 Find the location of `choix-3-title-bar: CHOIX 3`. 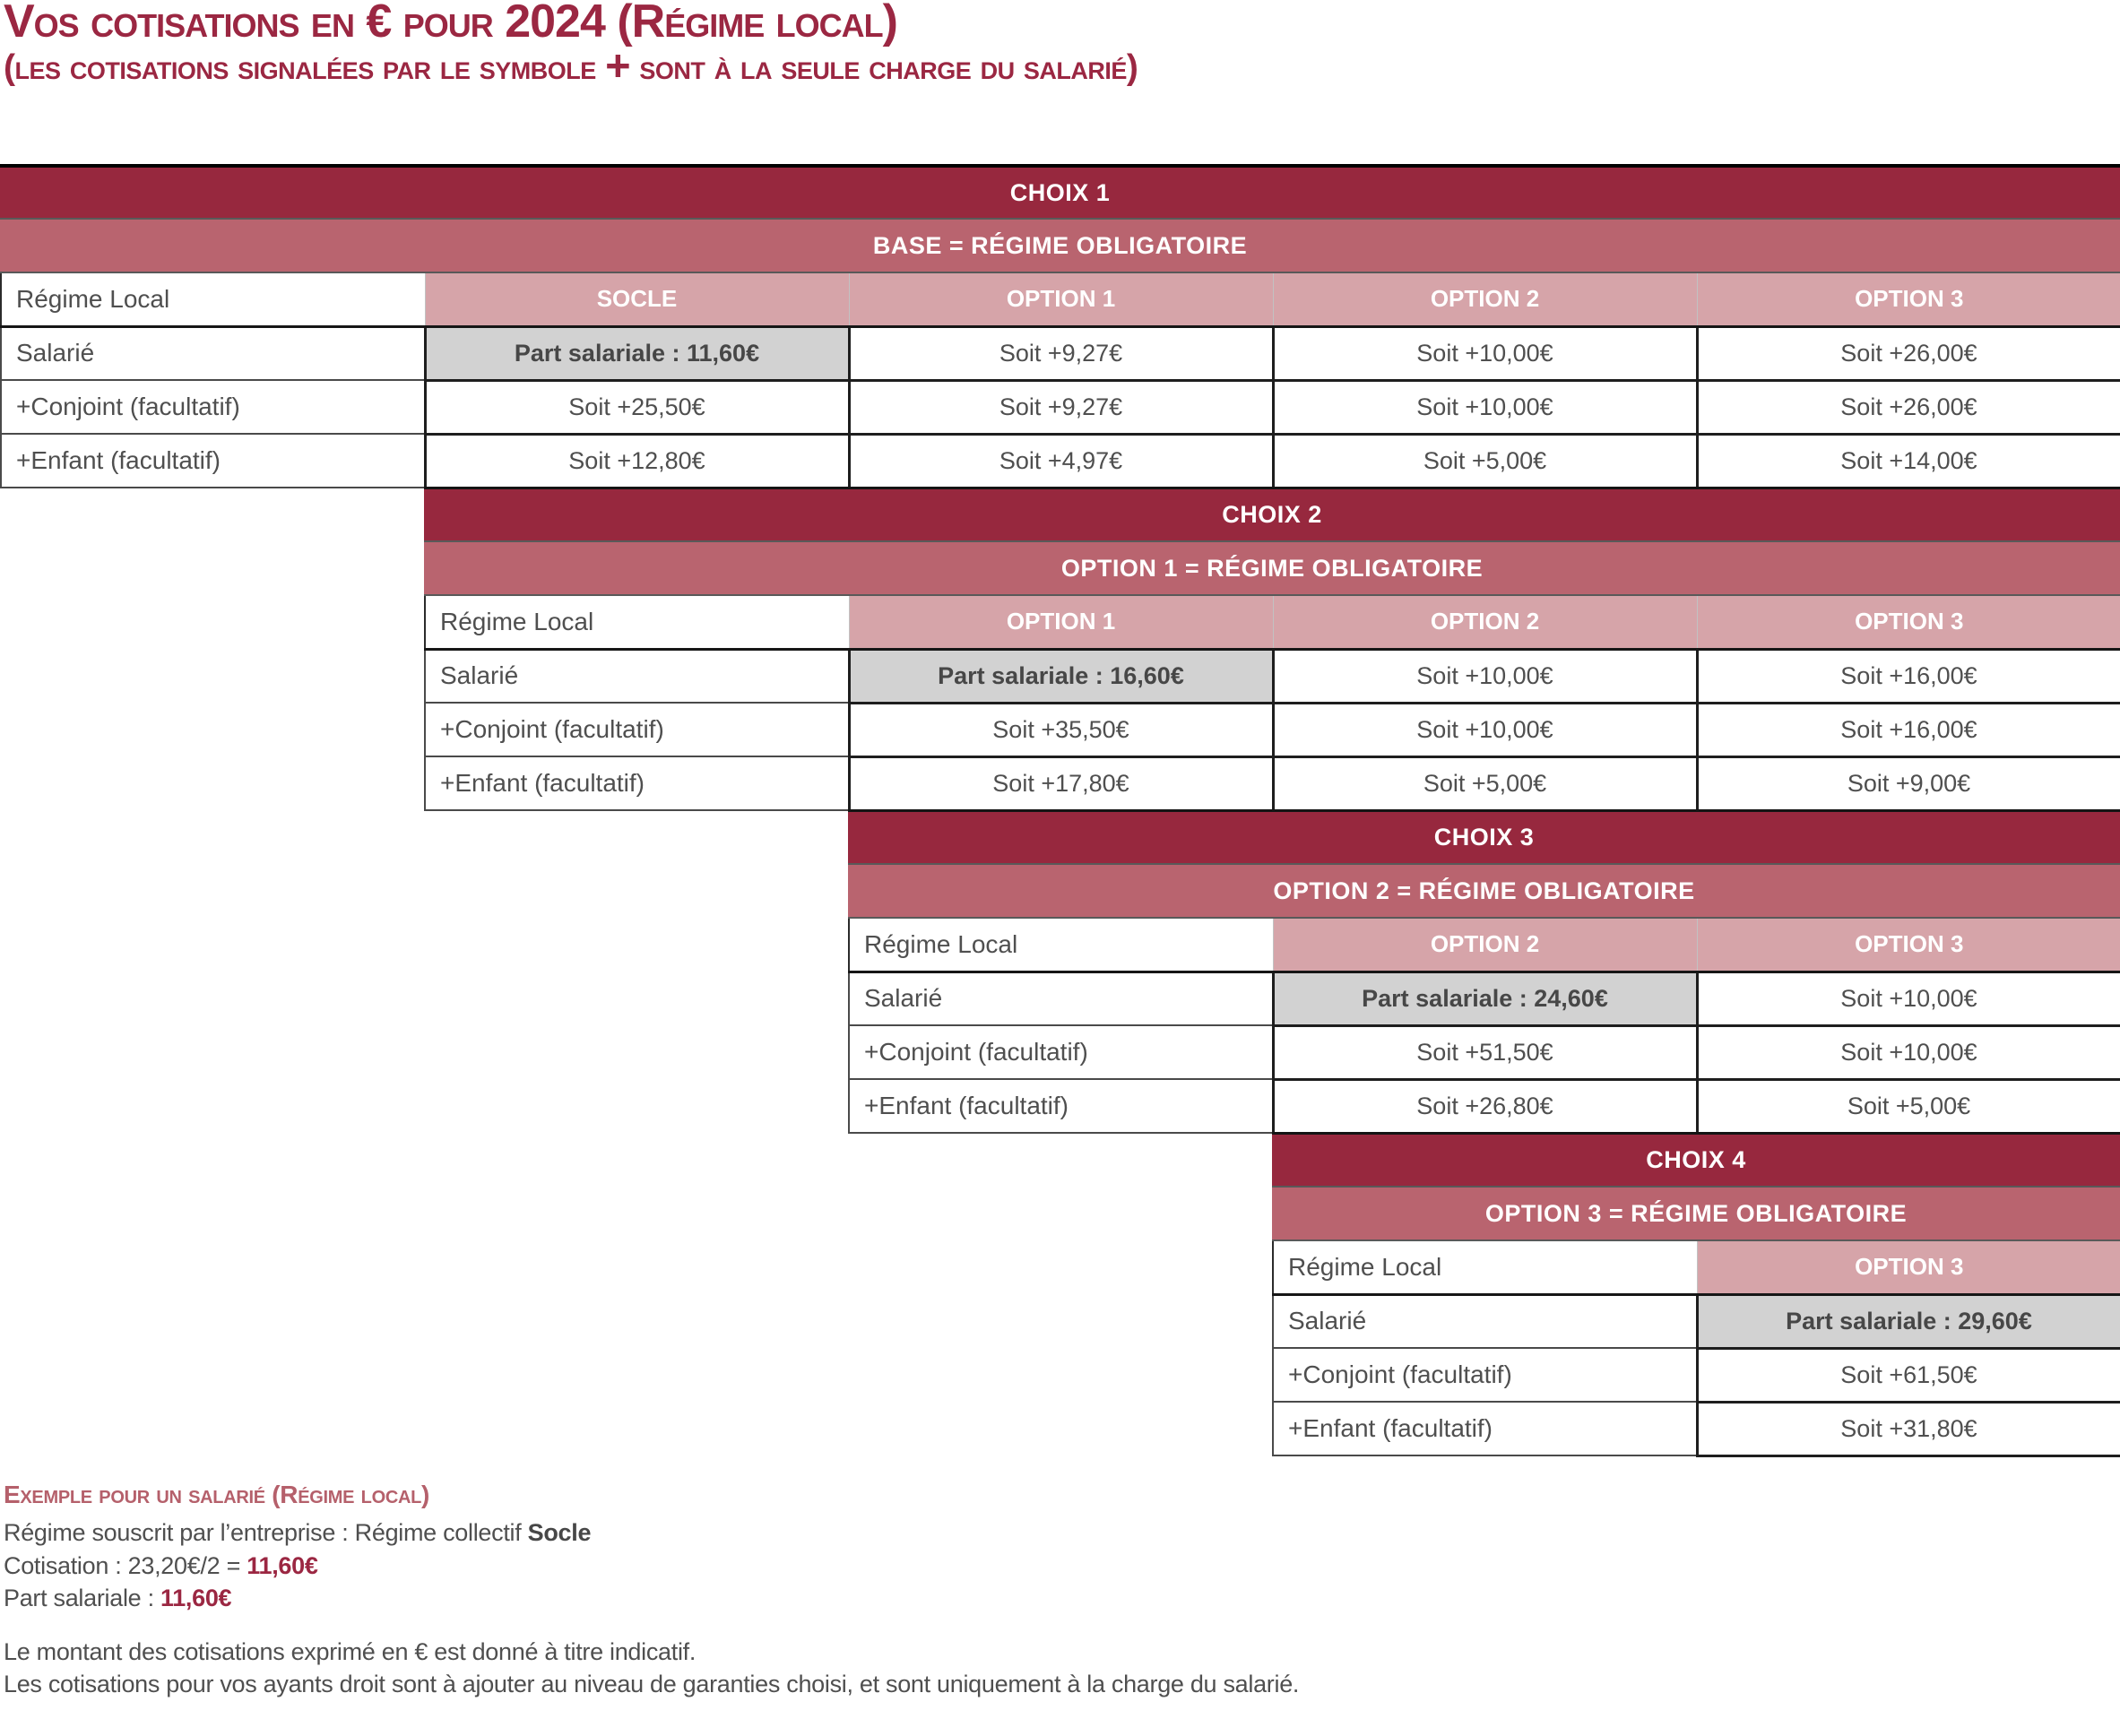

choix-3-title-bar: CHOIX 3 is located at coordinates (1484, 836).